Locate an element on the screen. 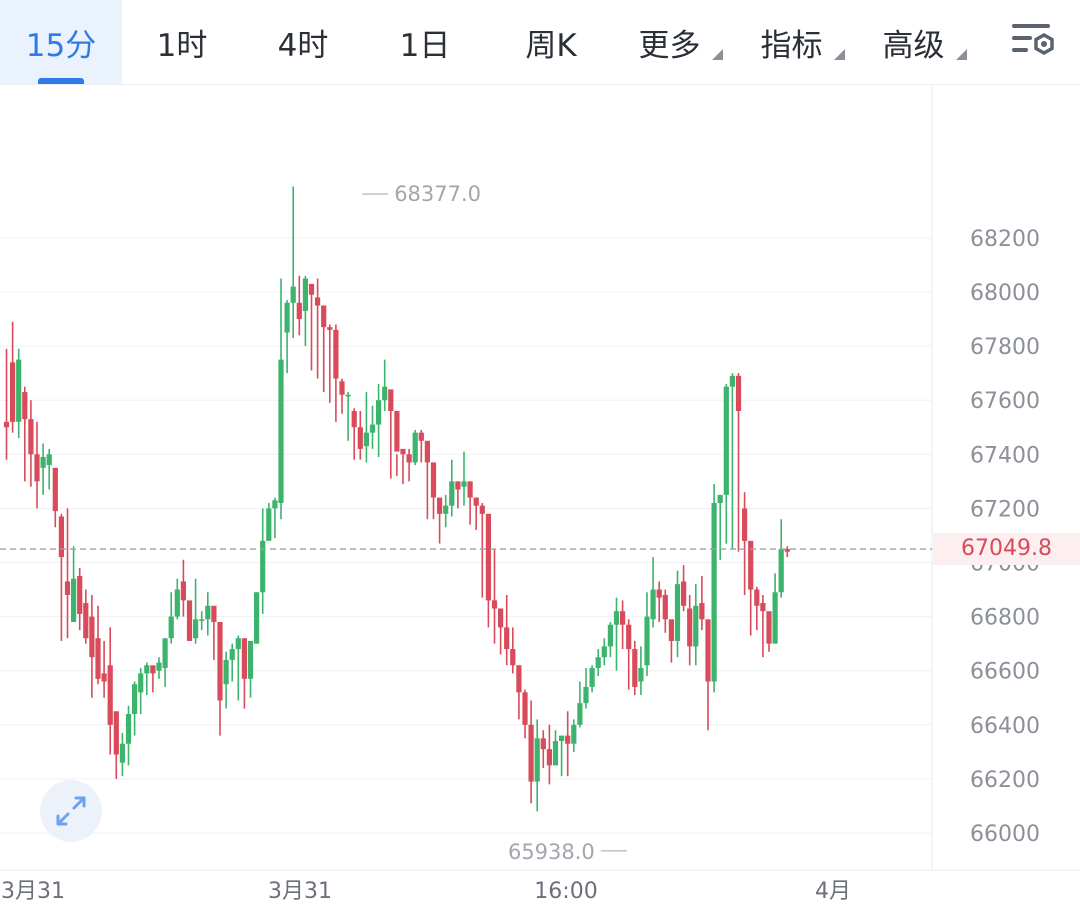  tab-label: 1日 is located at coordinates (425, 45).